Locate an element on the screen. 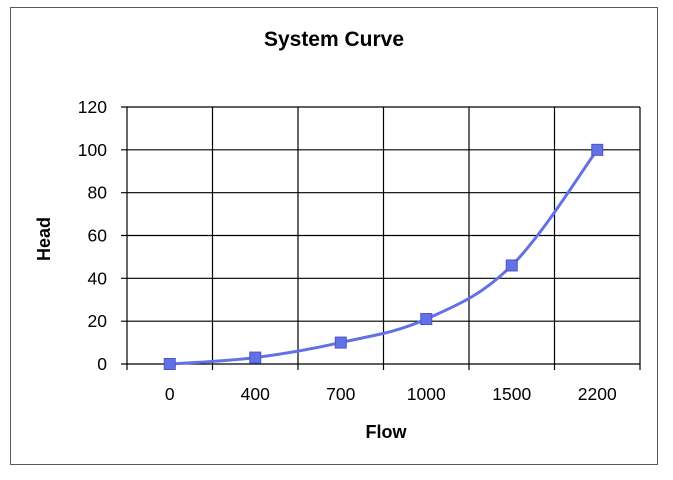  y-tick-label: 0 is located at coordinates (102, 364).